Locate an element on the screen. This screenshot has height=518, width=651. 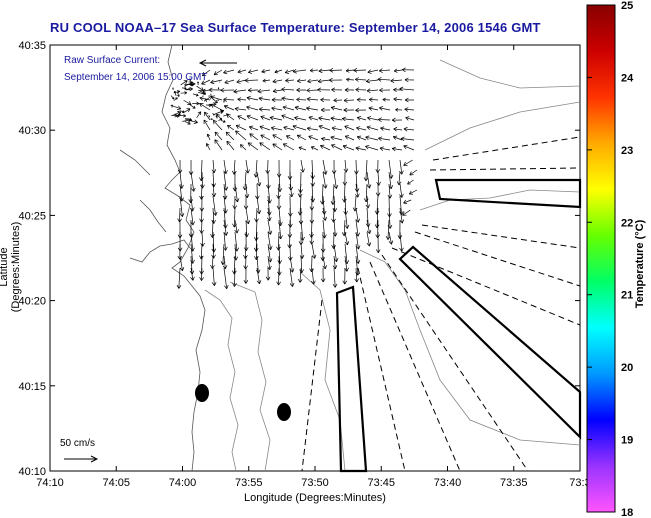
beam-polygon-east is located at coordinates (508, 193).